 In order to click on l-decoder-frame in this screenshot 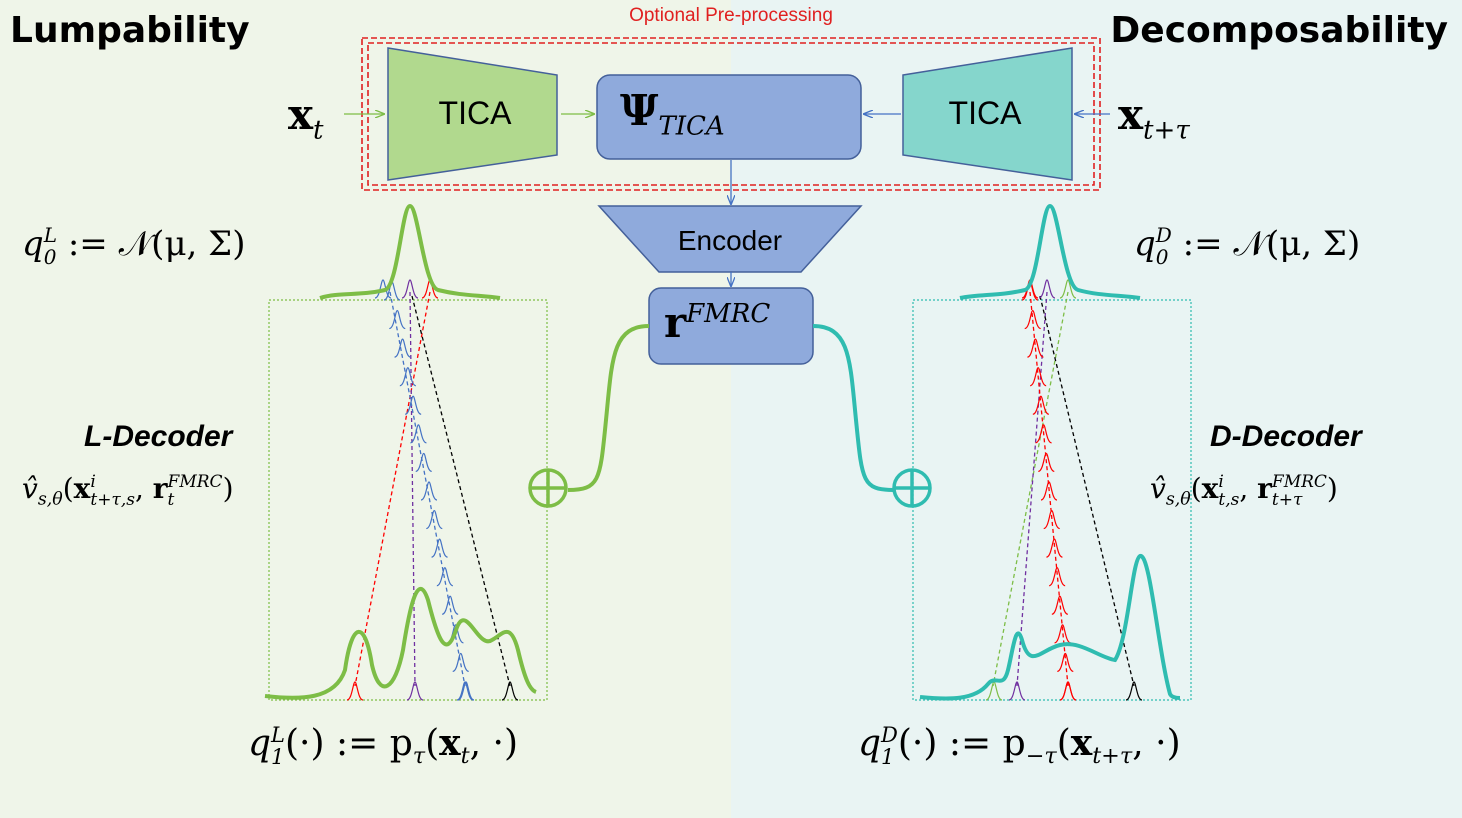, I will do `click(408, 500)`.